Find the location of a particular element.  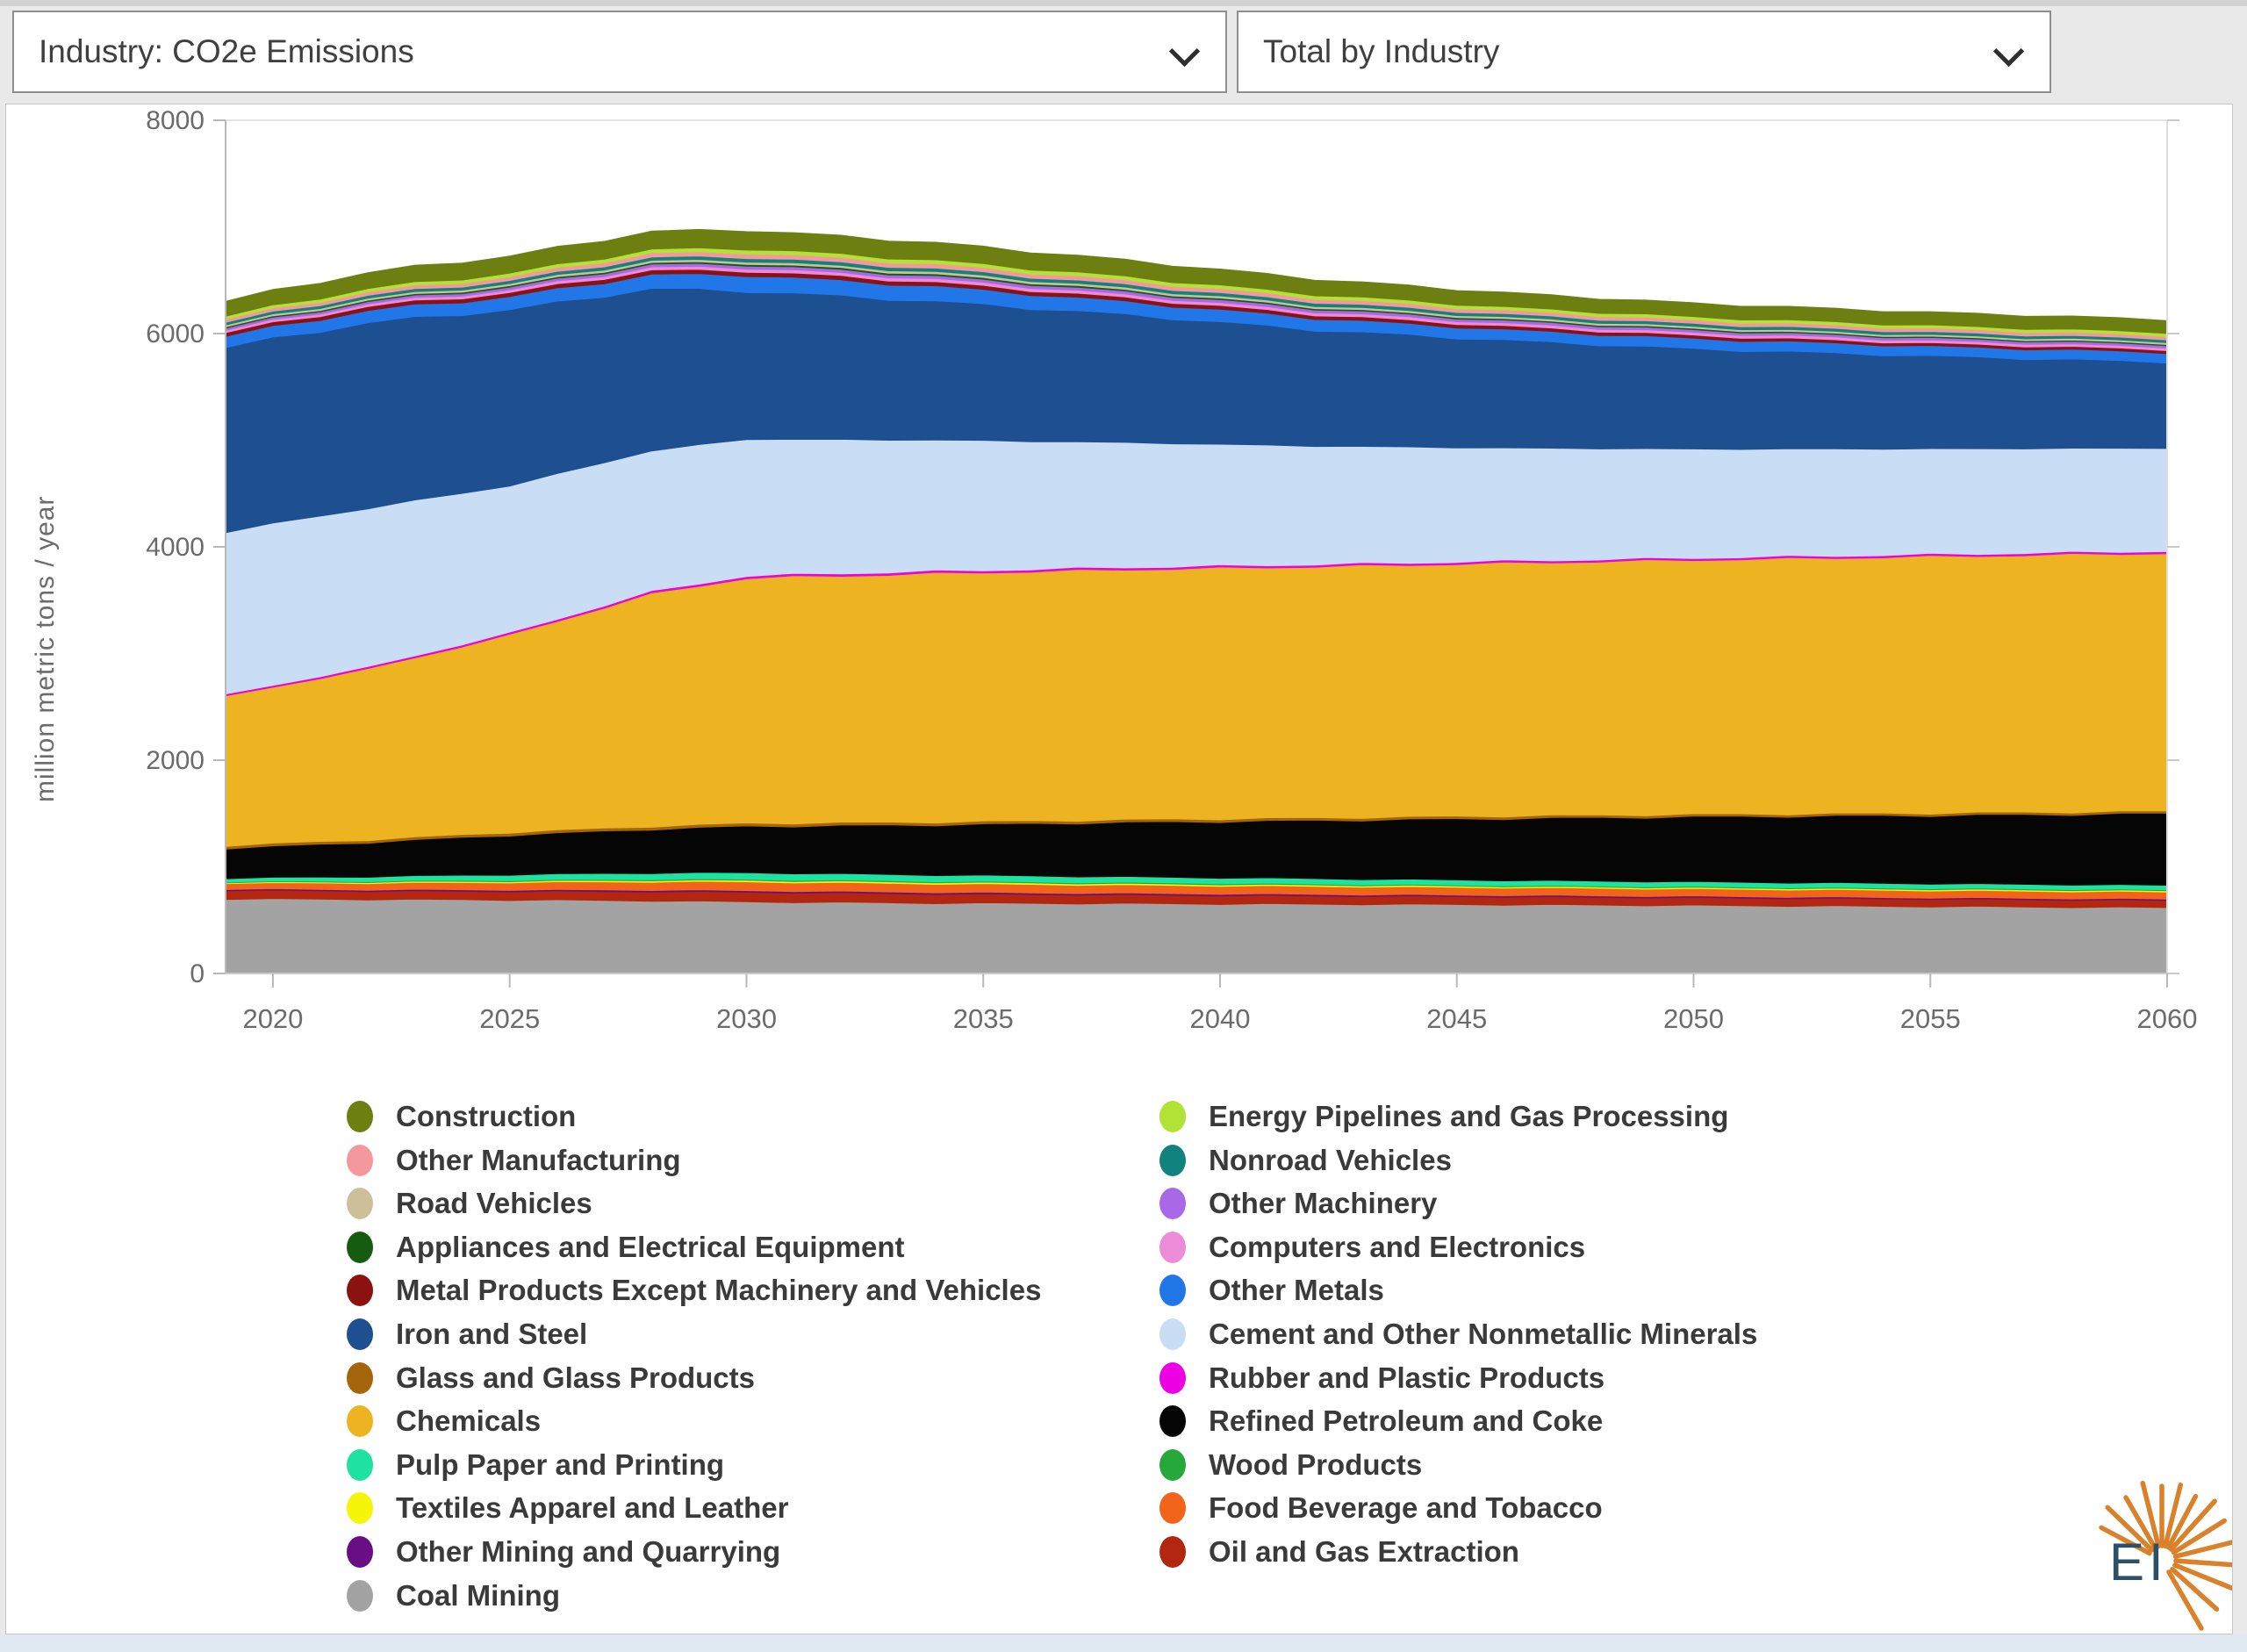

legend-item-pulp-paper-and-printing: Pulp Paper and Printing is located at coordinates (535, 1465).